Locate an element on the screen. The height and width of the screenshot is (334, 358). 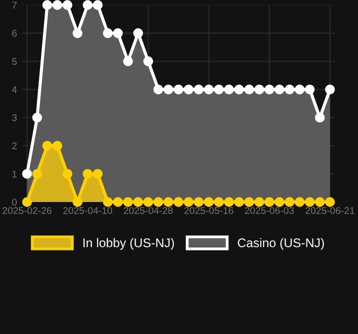
y-tick-label: 0 is located at coordinates (14, 202).